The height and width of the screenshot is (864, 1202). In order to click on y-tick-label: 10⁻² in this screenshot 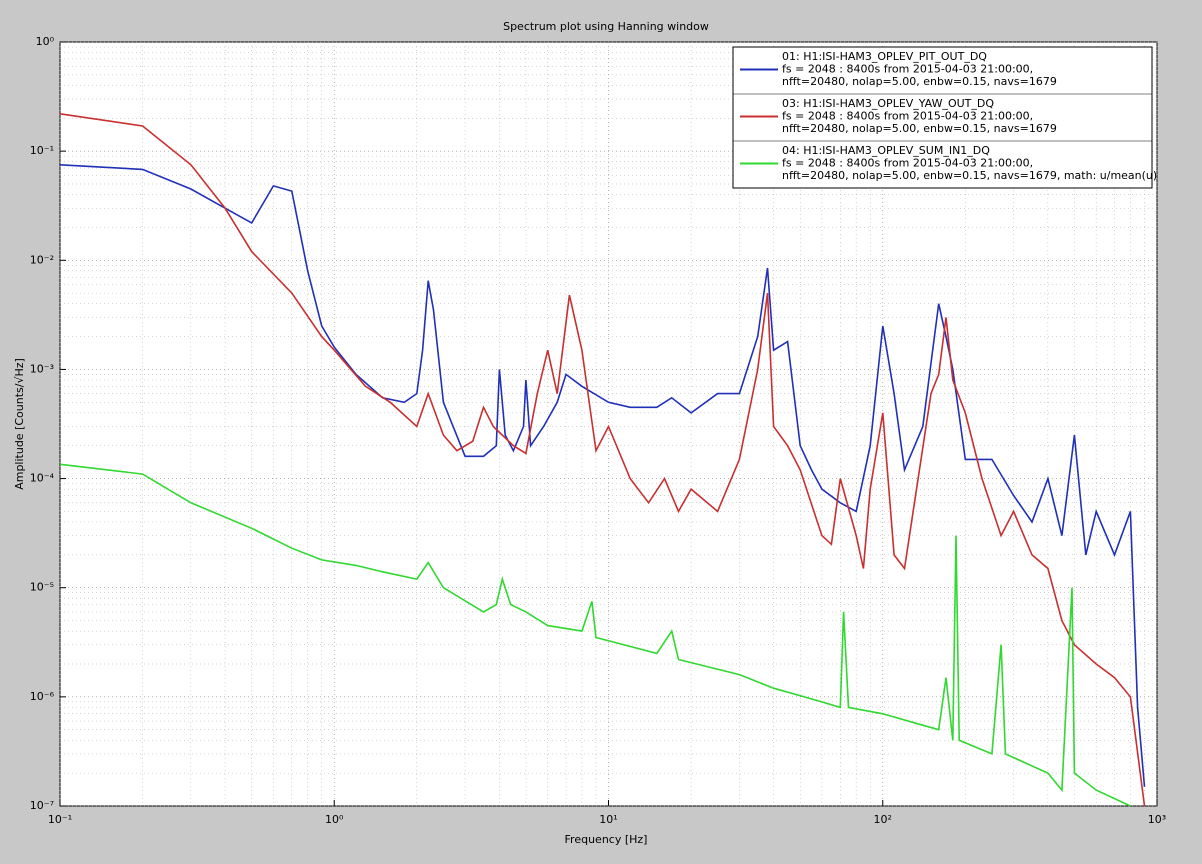, I will do `click(42, 259)`.